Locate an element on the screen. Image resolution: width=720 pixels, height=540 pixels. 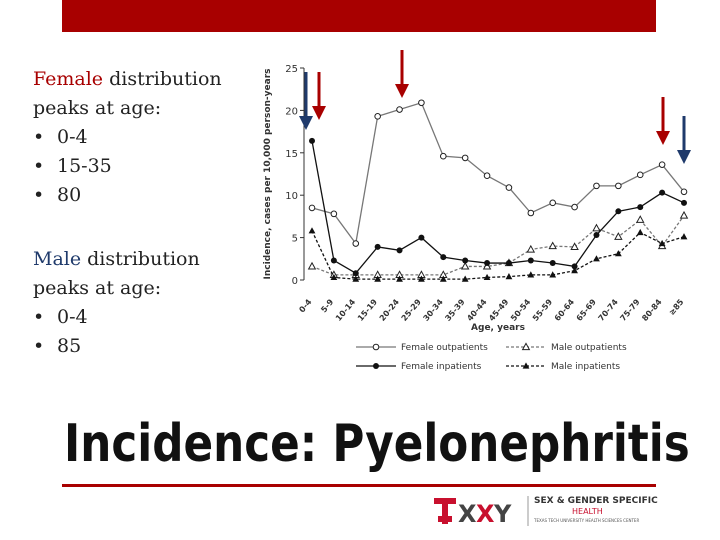
male-heading-rest: distribution is located at coordinates (140, 259).